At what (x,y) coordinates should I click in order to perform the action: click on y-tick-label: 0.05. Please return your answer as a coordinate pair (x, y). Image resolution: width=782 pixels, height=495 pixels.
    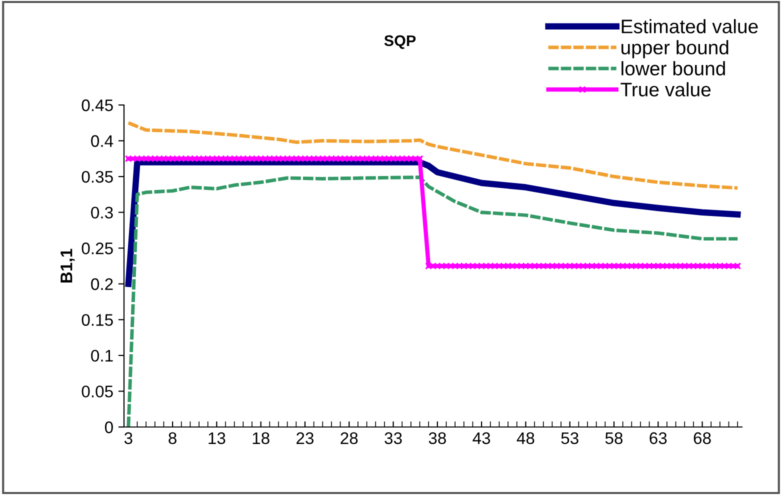
    Looking at the image, I should click on (97, 392).